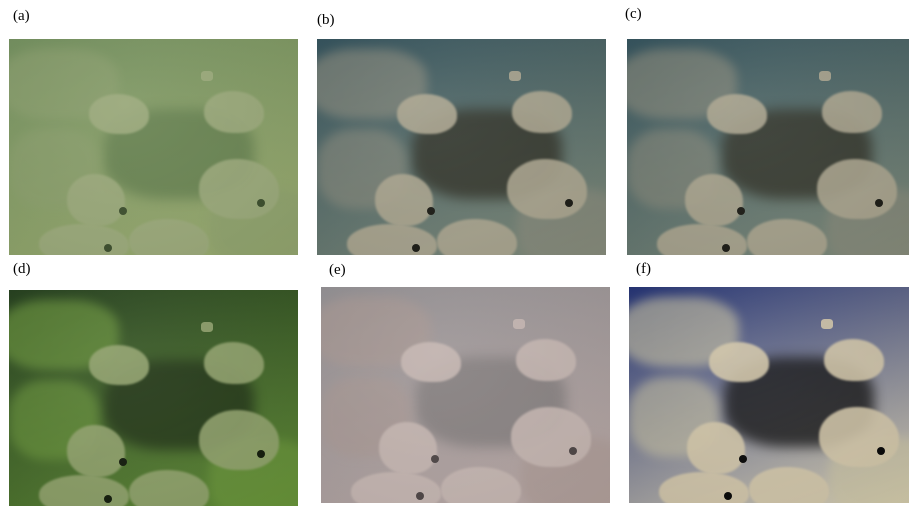 The image size is (909, 506). I want to click on underwater-image-a, so click(153, 147).